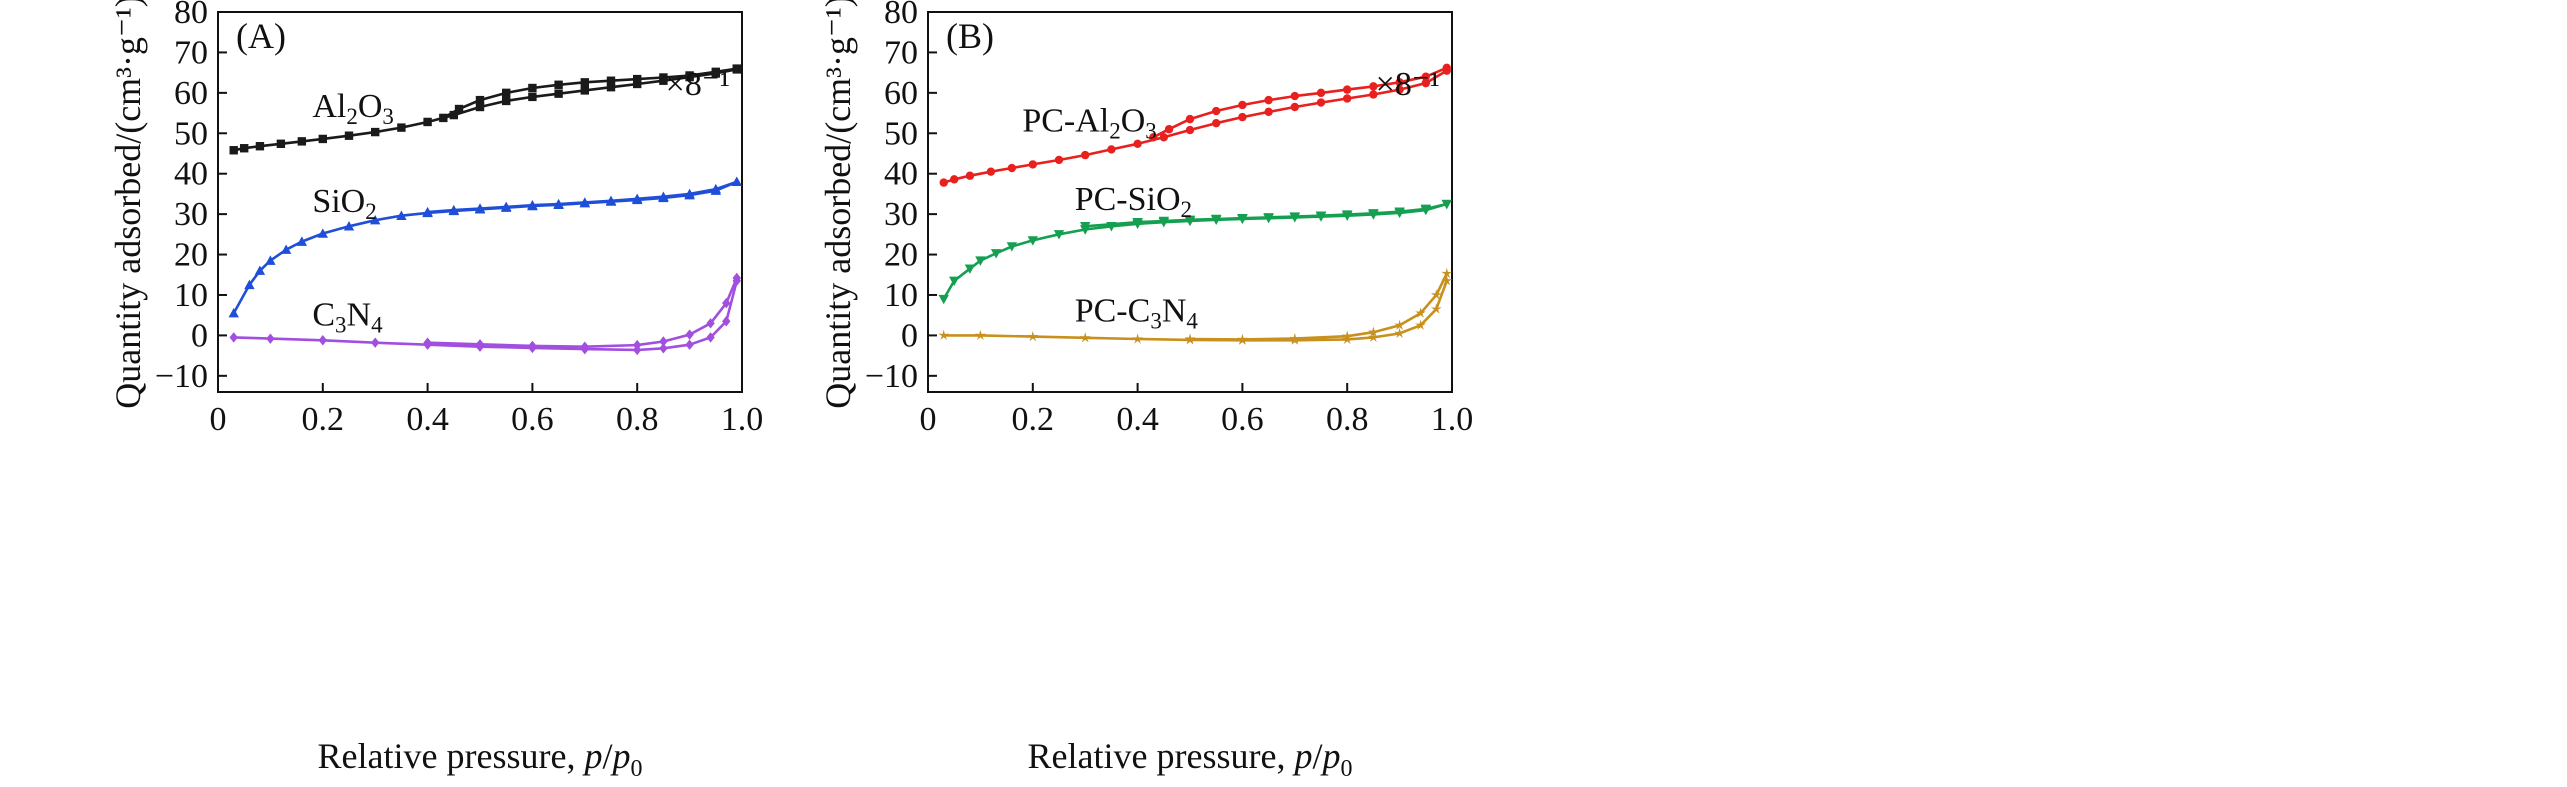  What do you see at coordinates (591, 756) in the screenshot?
I see `x-axis-title-var: p` at bounding box center [591, 756].